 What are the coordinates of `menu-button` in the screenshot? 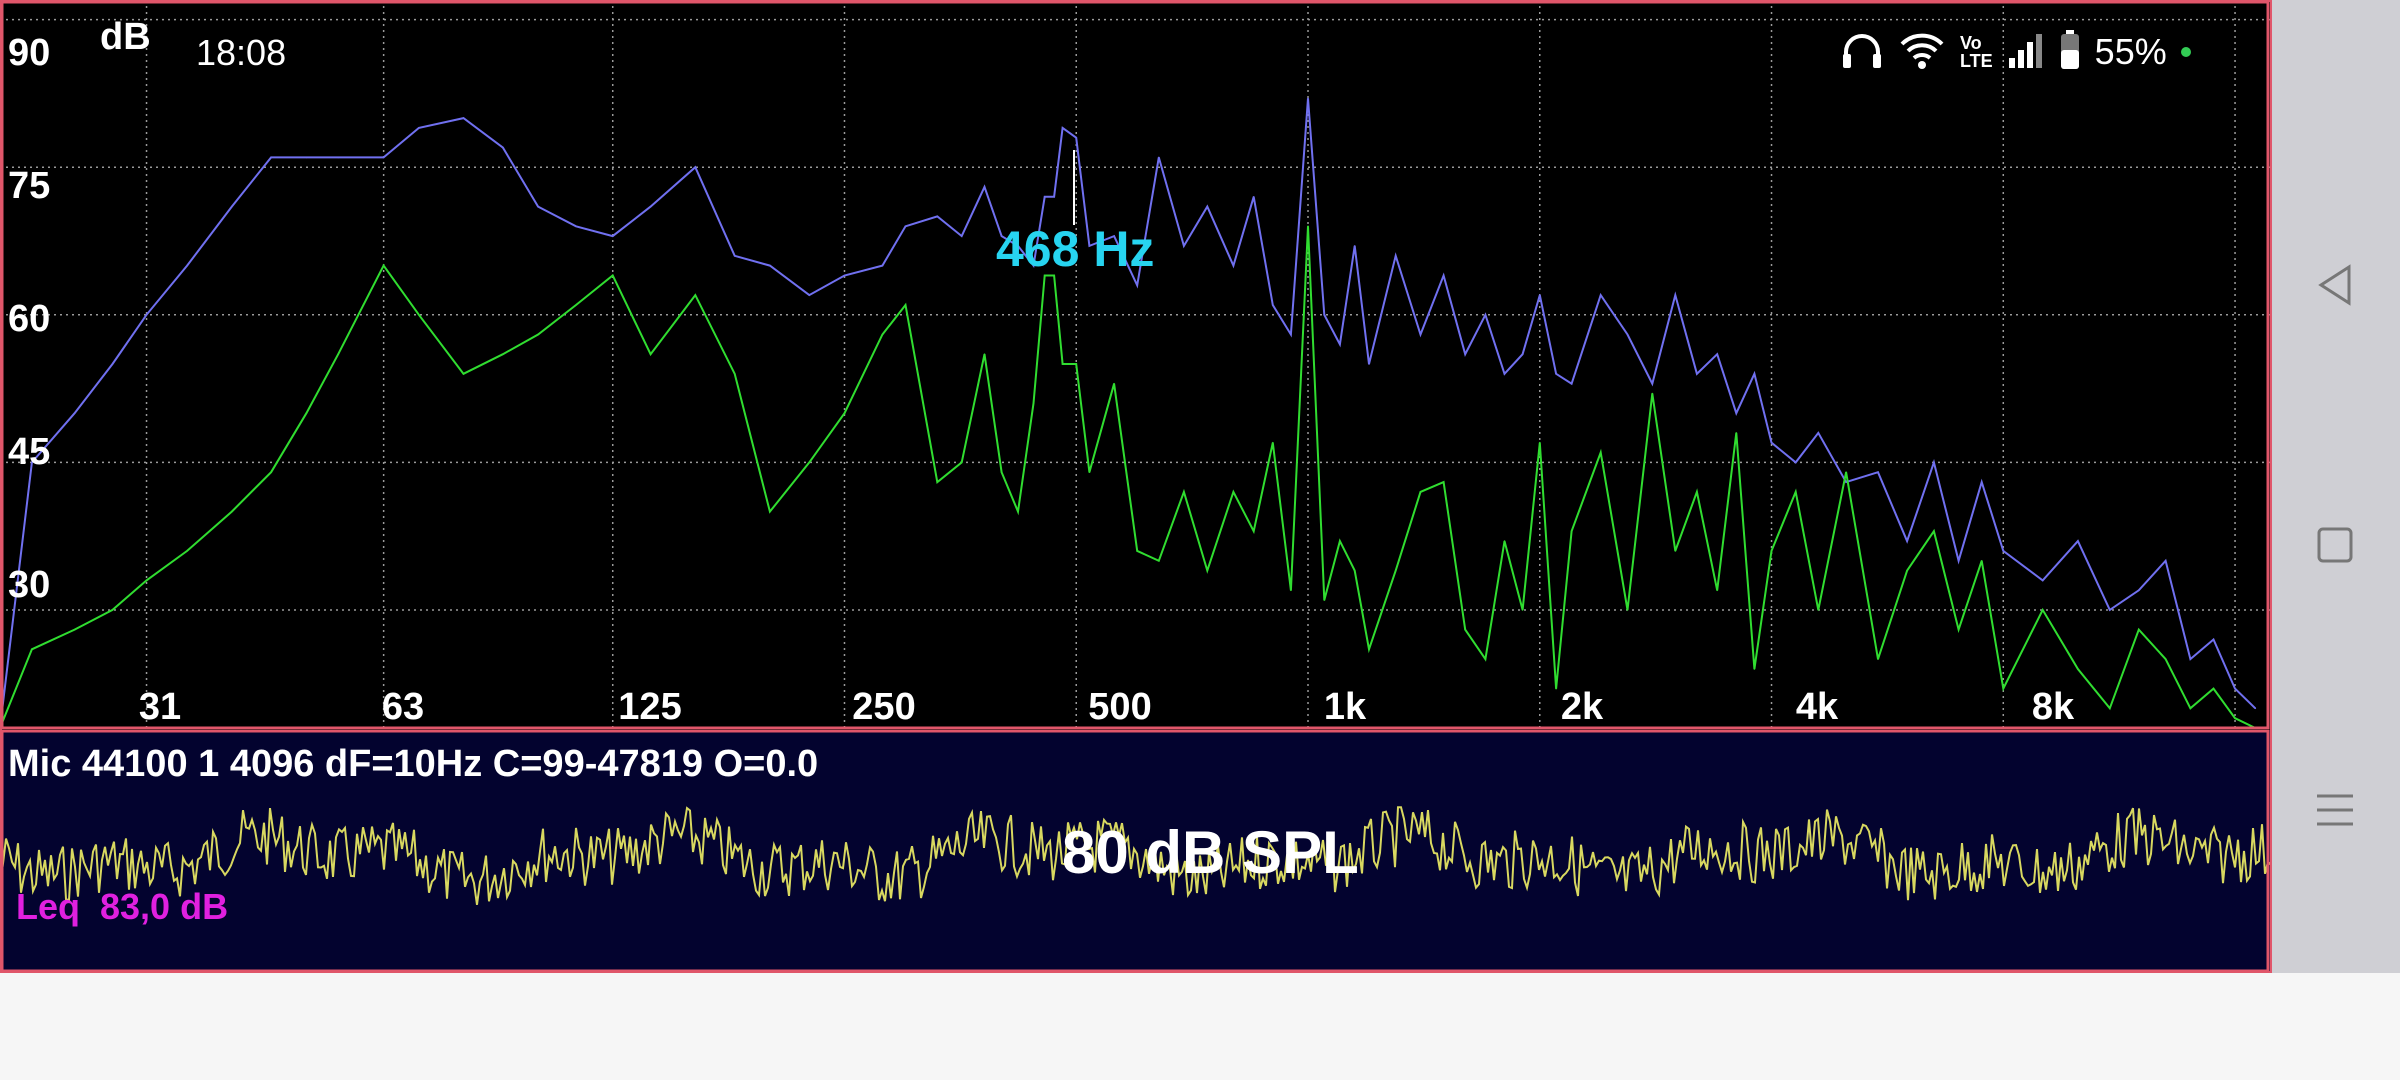 It's located at (2335, 810).